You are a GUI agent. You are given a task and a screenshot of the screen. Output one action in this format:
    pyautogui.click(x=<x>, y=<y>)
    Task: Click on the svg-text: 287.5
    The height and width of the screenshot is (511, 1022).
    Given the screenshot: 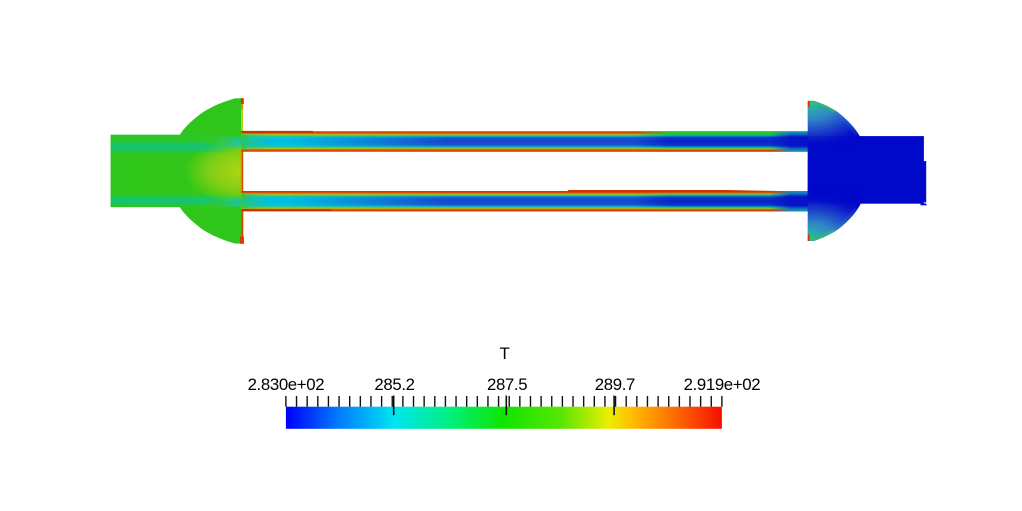 What is the action you would take?
    pyautogui.click(x=507, y=384)
    